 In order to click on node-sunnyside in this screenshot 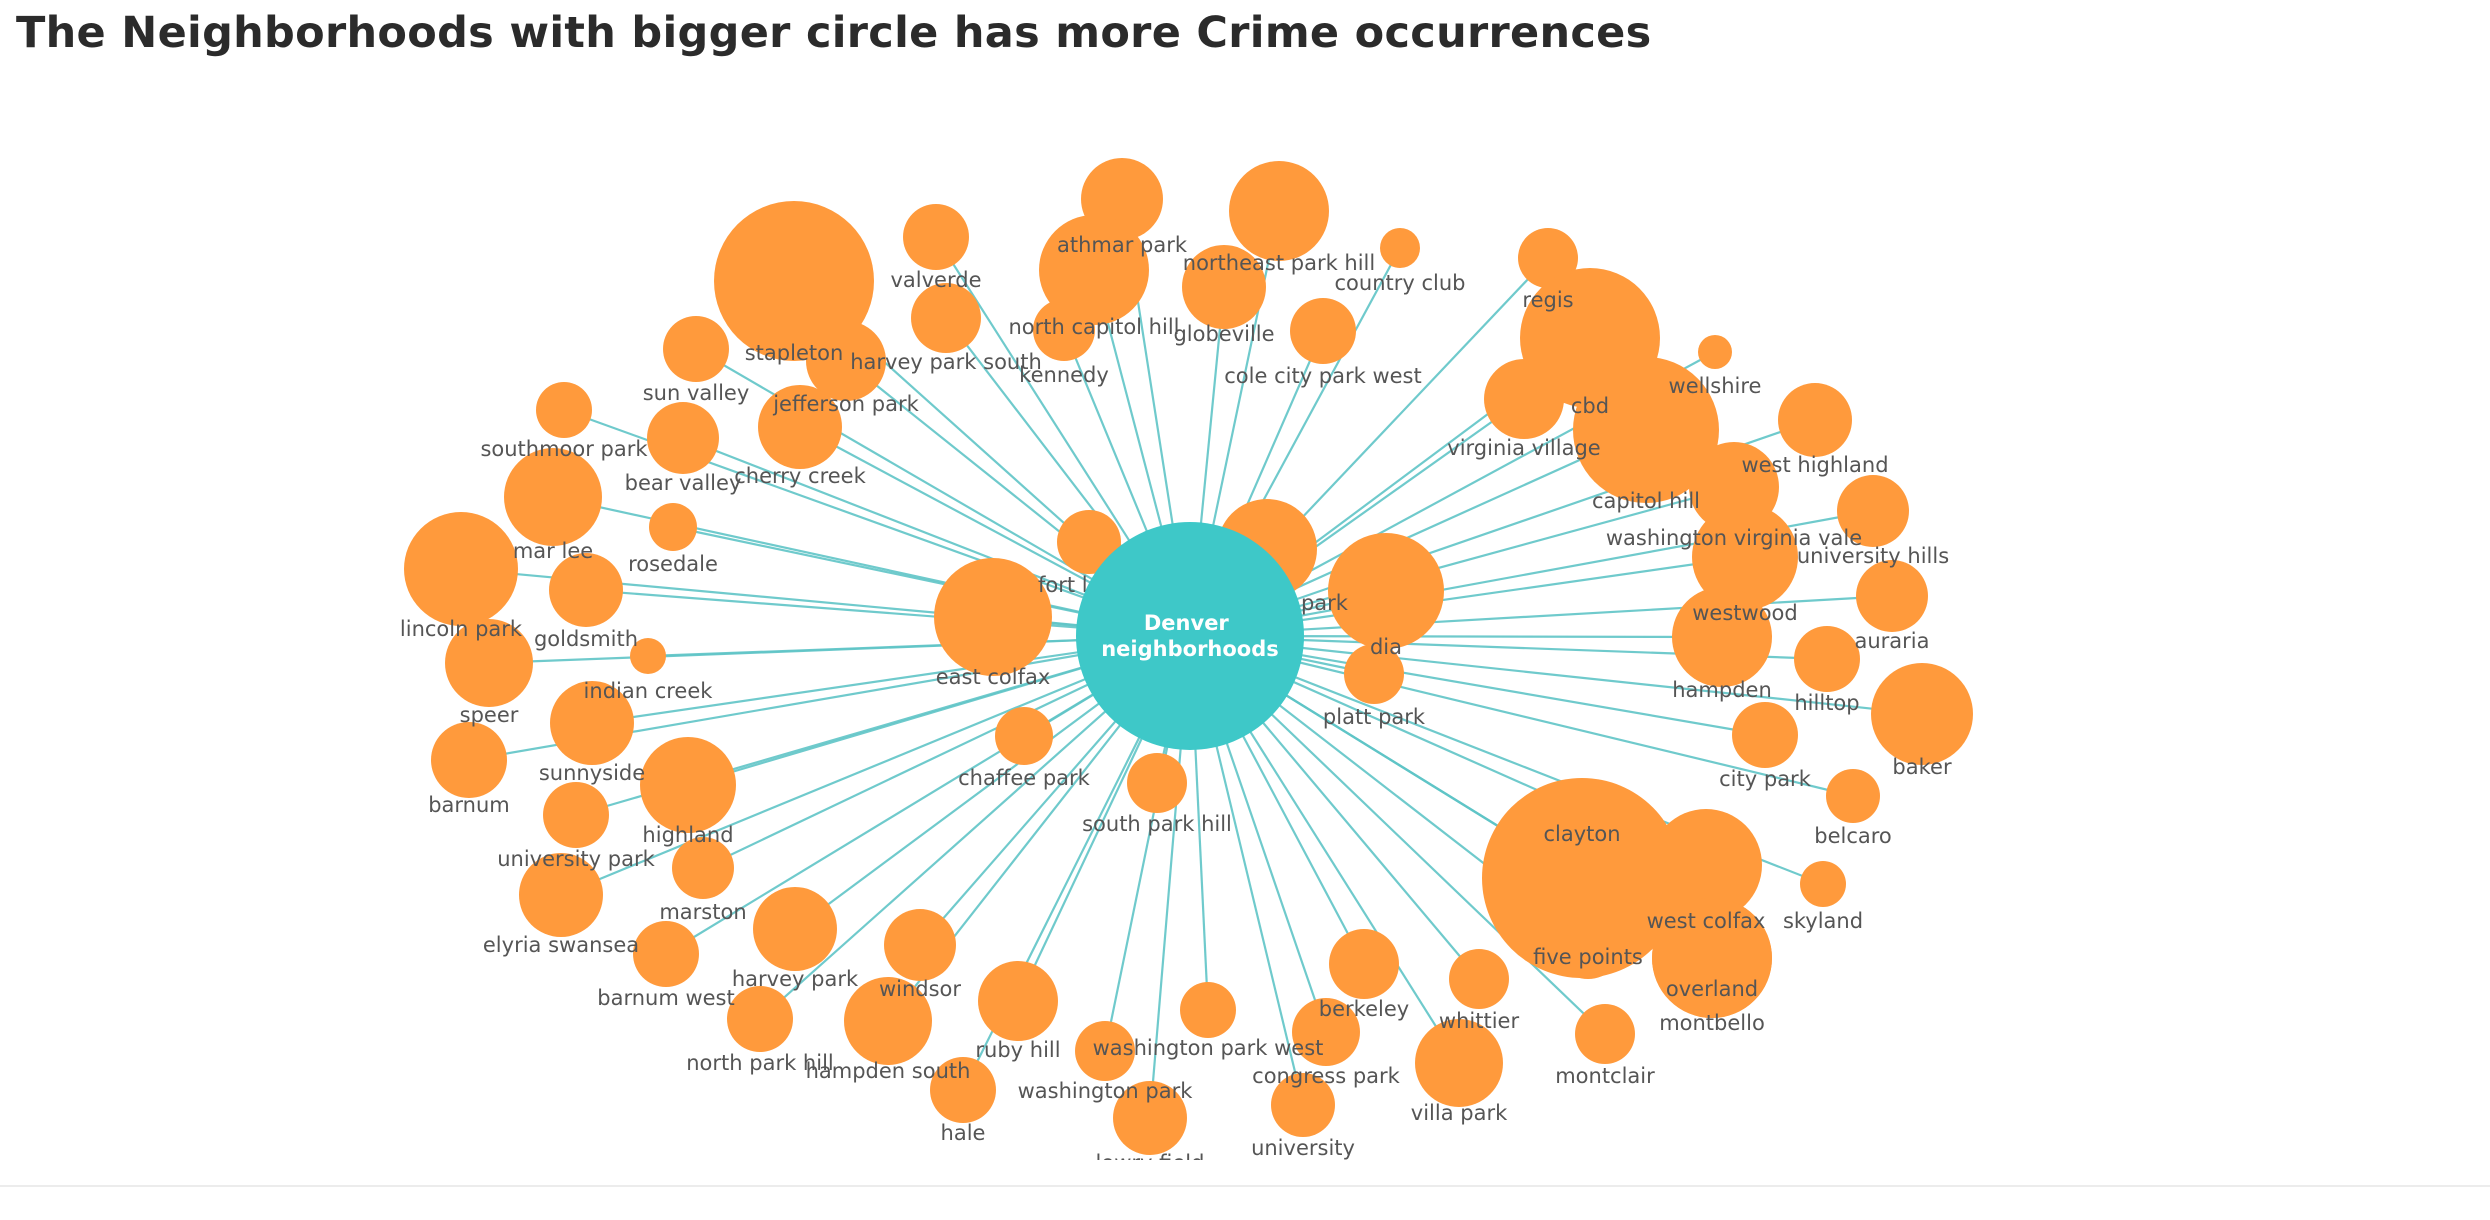, I will do `click(592, 723)`.